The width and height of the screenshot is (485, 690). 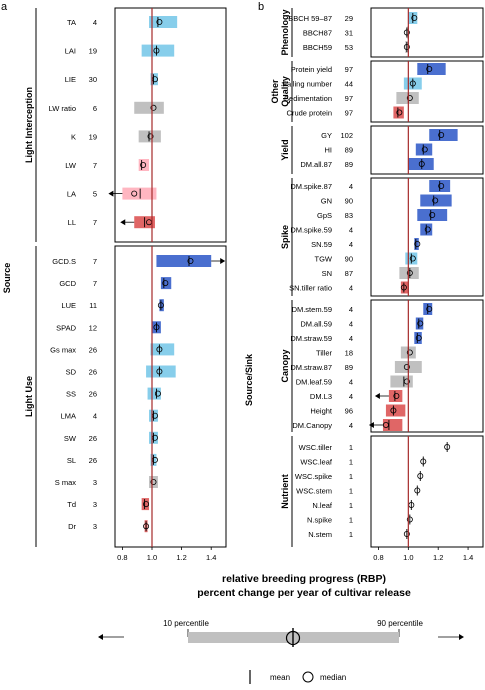 What do you see at coordinates (93, 51) in the screenshot?
I see `row-n-0-0-1: 19` at bounding box center [93, 51].